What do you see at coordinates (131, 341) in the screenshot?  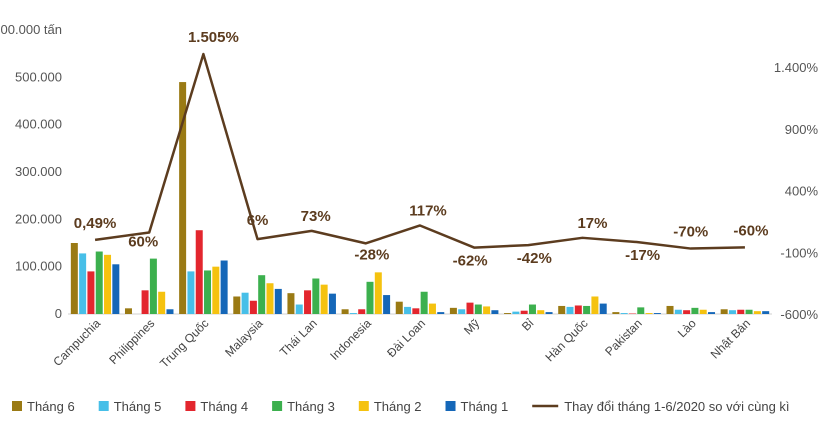 I see `x-tick-label: Philippines` at bounding box center [131, 341].